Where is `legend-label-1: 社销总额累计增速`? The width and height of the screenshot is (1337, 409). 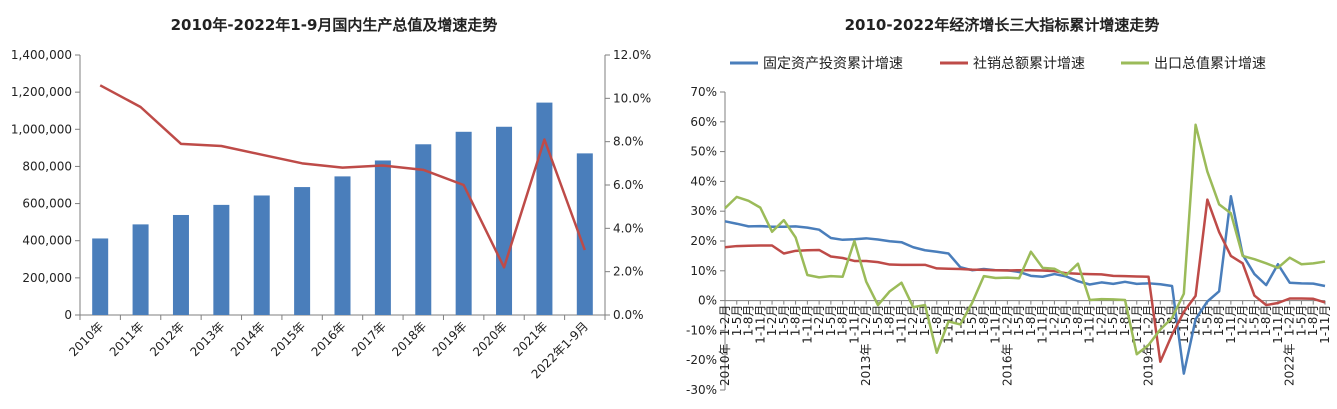
legend-label-1: 社销总额累计增速 is located at coordinates (1029, 64).